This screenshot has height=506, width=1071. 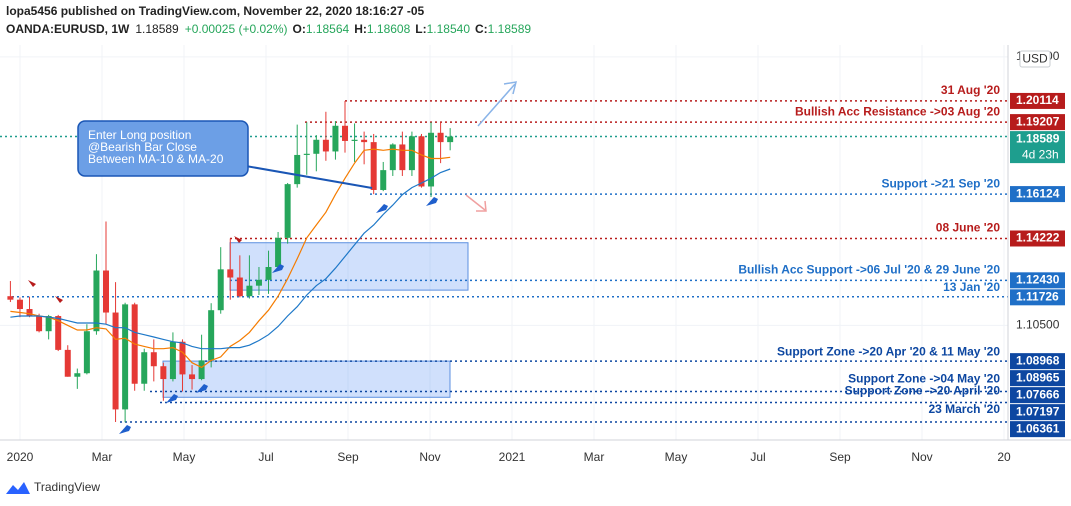 What do you see at coordinates (67, 487) in the screenshot?
I see `brand: TradingView` at bounding box center [67, 487].